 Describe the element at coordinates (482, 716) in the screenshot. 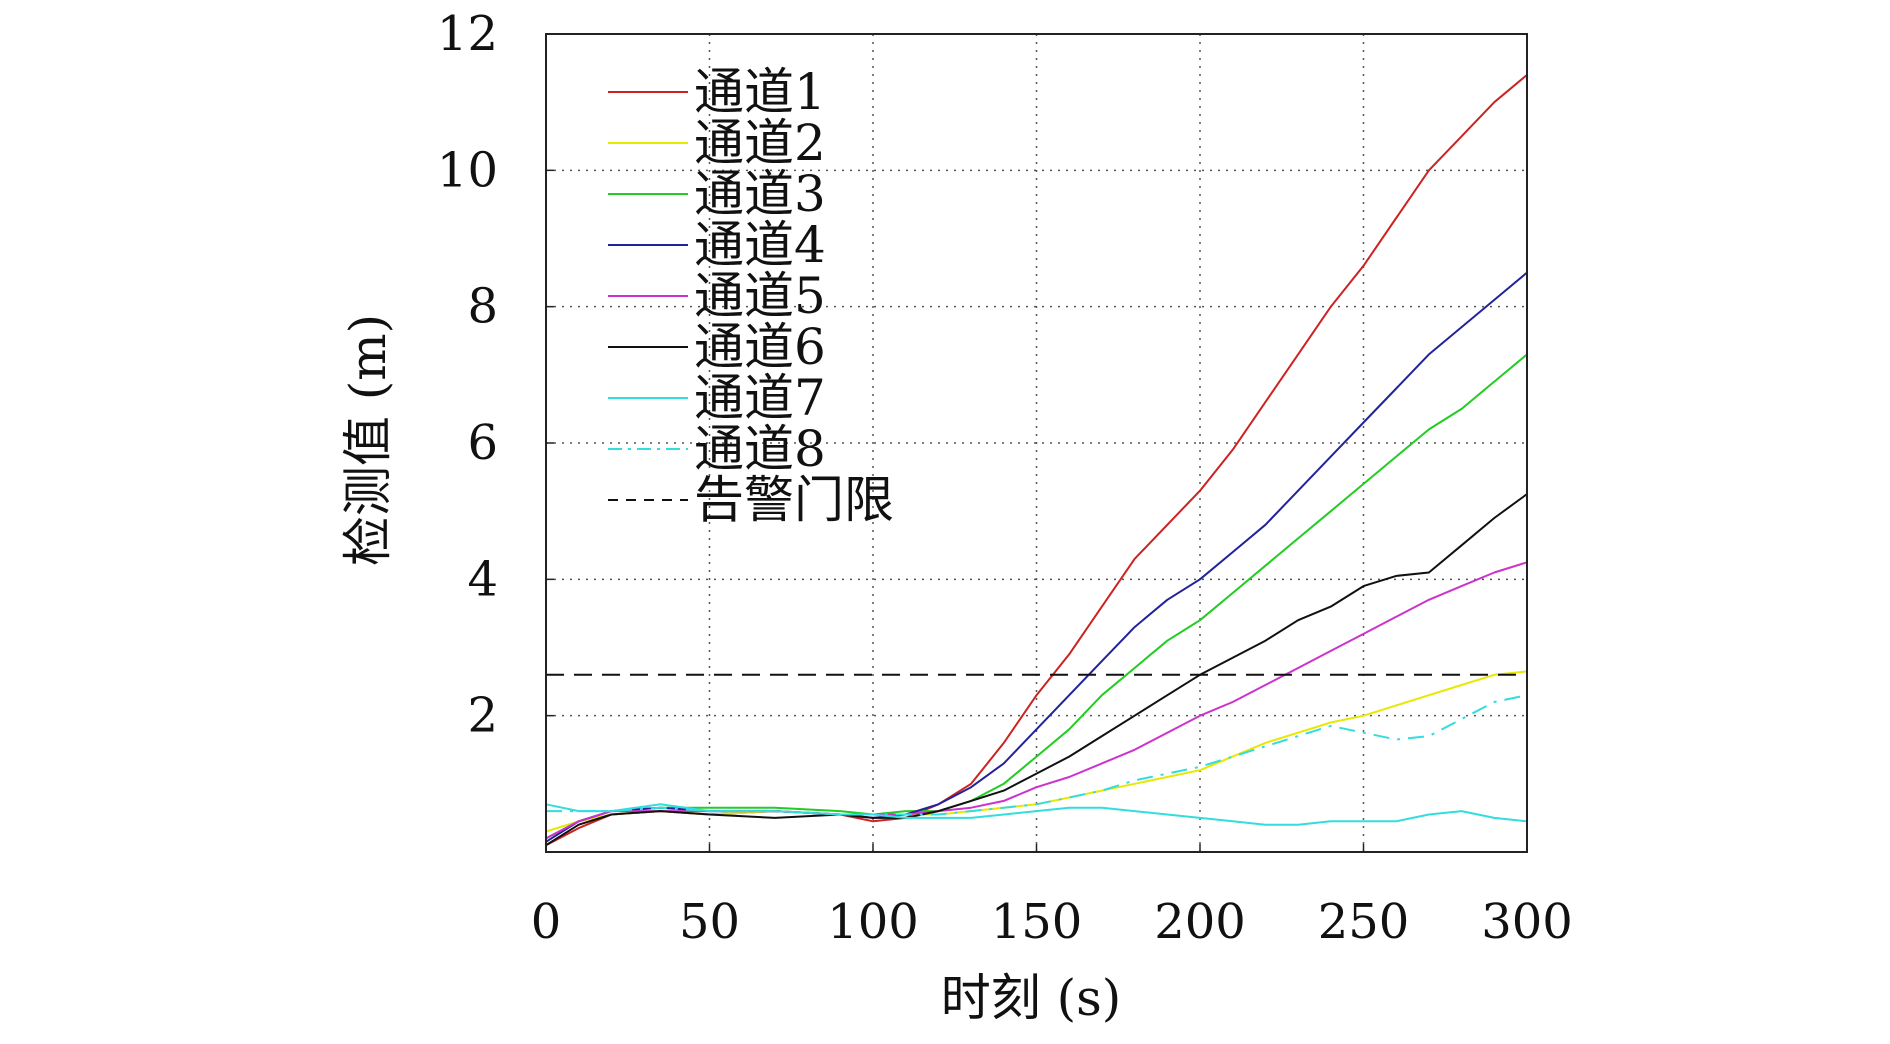

I see `y-tick-label: 2` at that location.